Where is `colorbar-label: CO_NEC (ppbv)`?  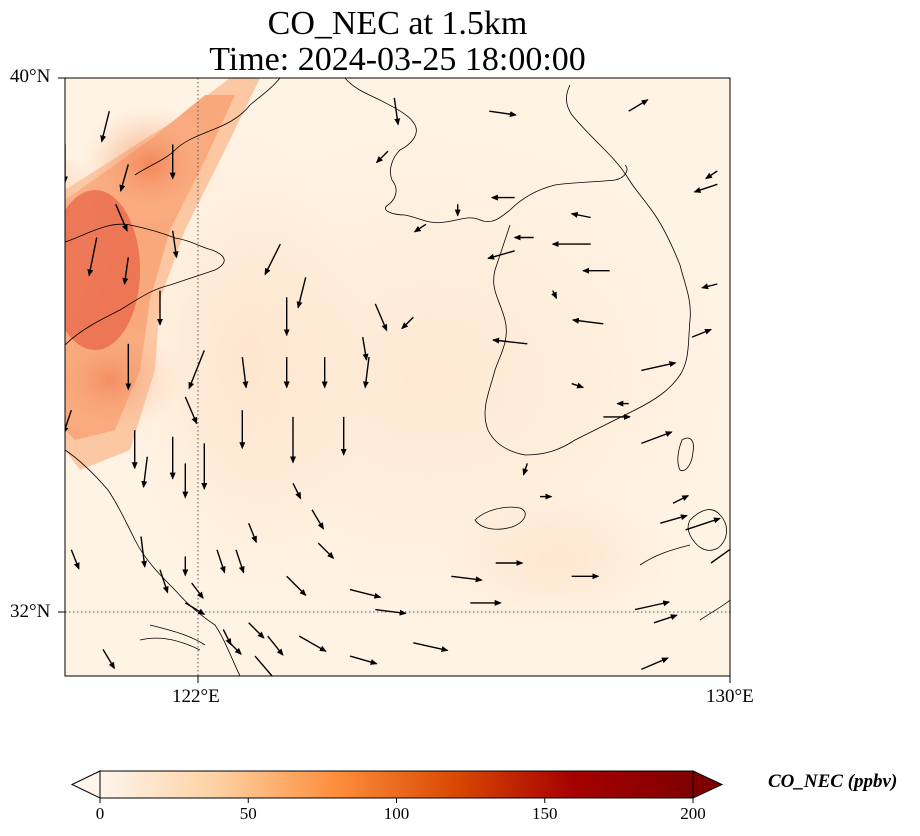 colorbar-label: CO_NEC (ppbv) is located at coordinates (833, 781).